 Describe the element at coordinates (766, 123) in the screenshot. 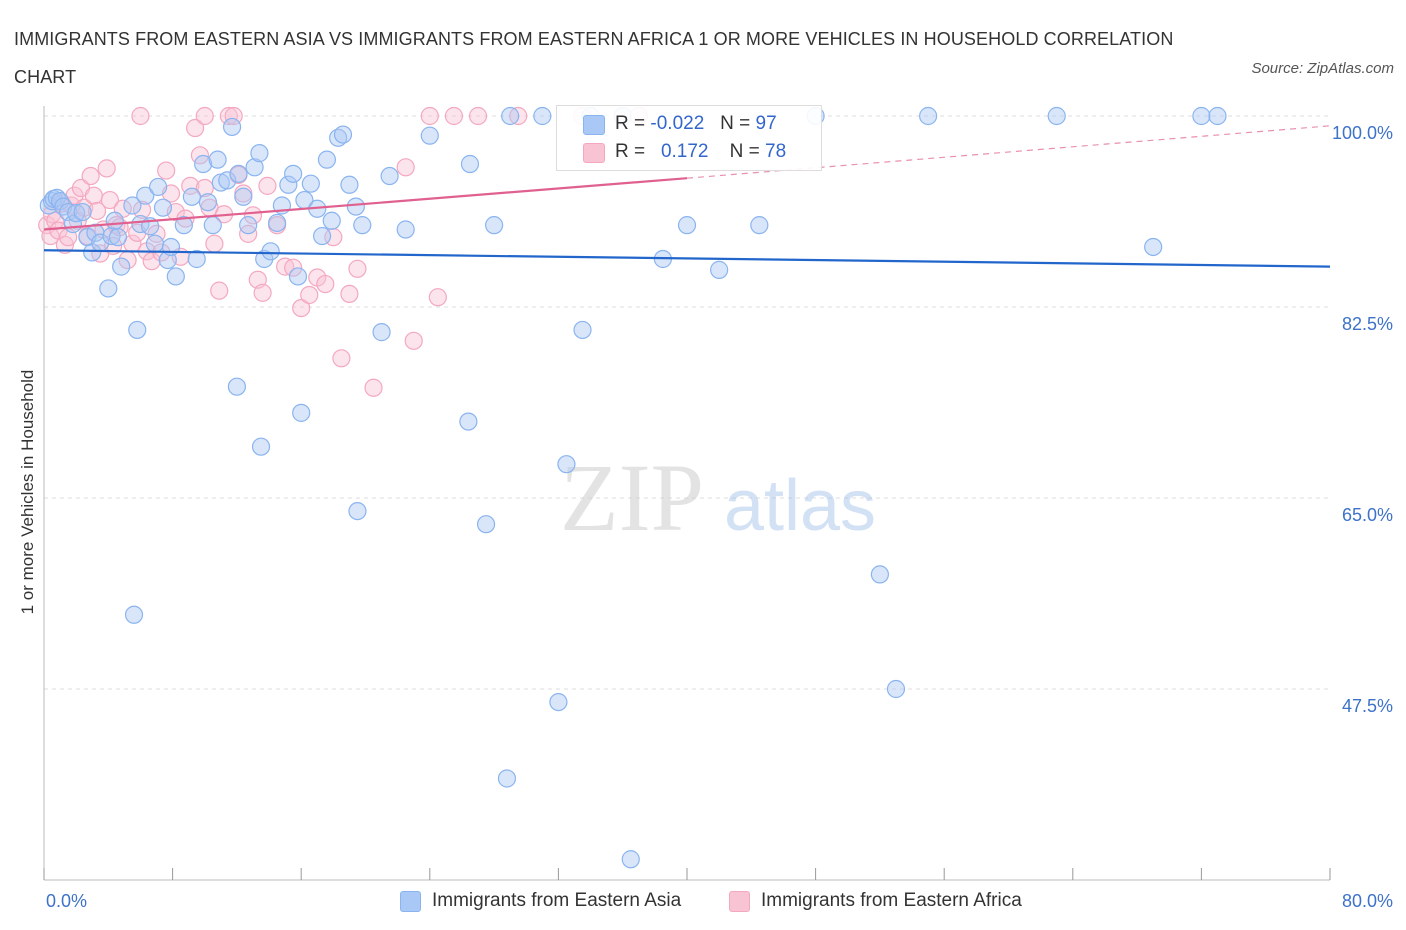

I see `n-value-eastern-asia: 97` at that location.